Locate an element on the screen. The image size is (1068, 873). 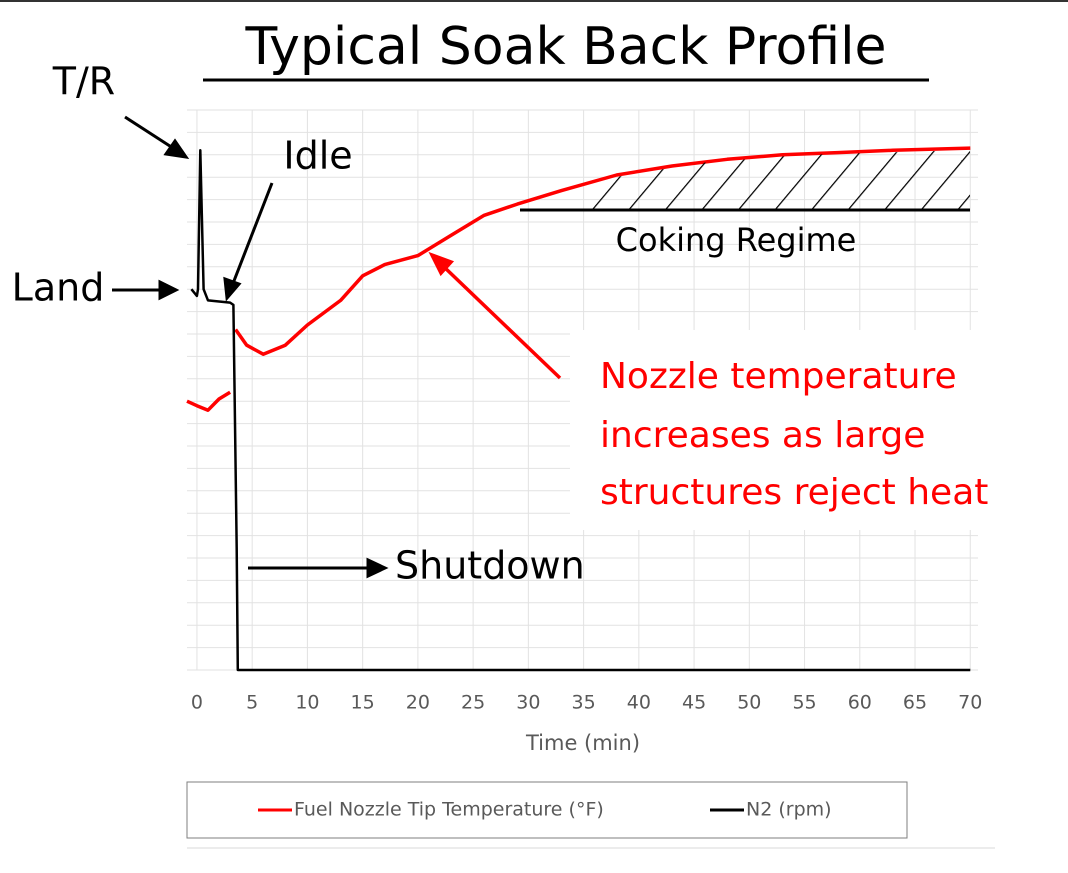
x-tick-label: 20 is located at coordinates (418, 703).